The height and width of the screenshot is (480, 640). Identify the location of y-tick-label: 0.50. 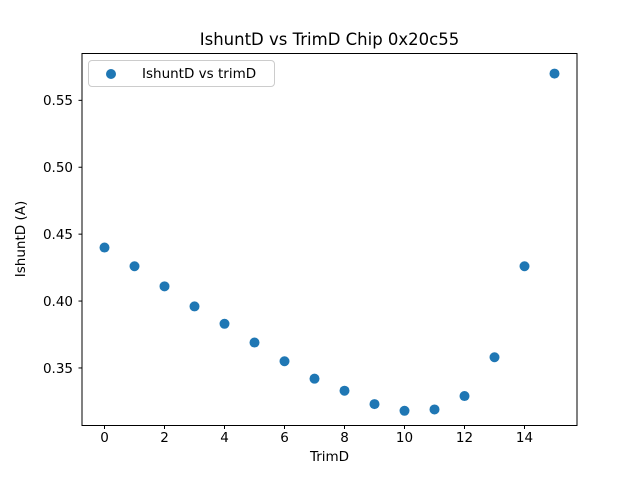
(58, 168).